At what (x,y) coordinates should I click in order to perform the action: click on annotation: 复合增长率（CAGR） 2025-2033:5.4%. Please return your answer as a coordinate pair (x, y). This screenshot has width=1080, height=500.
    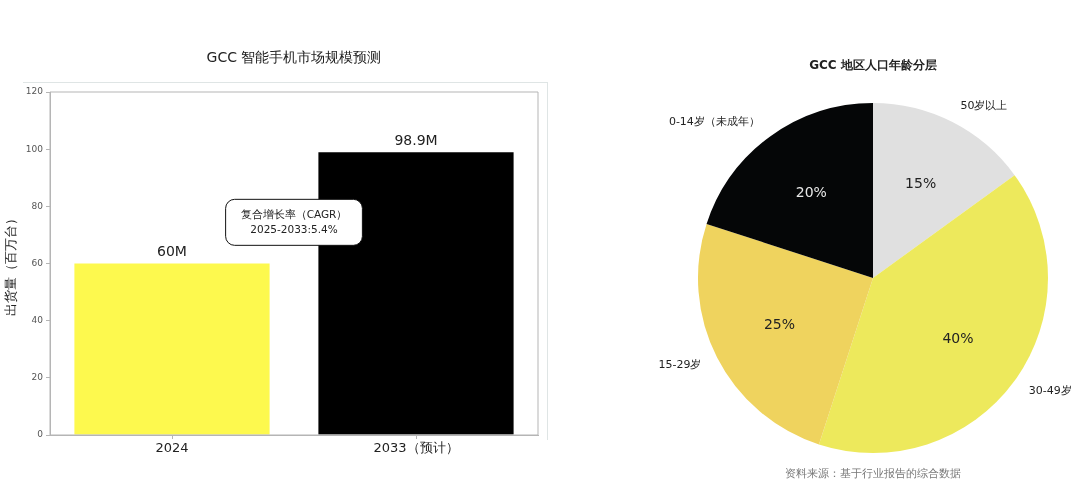
    Looking at the image, I should click on (294, 221).